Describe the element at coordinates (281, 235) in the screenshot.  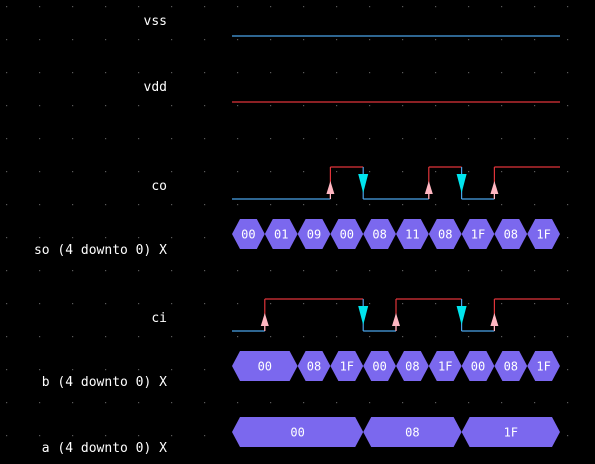
I see `bus-value: 01` at that location.